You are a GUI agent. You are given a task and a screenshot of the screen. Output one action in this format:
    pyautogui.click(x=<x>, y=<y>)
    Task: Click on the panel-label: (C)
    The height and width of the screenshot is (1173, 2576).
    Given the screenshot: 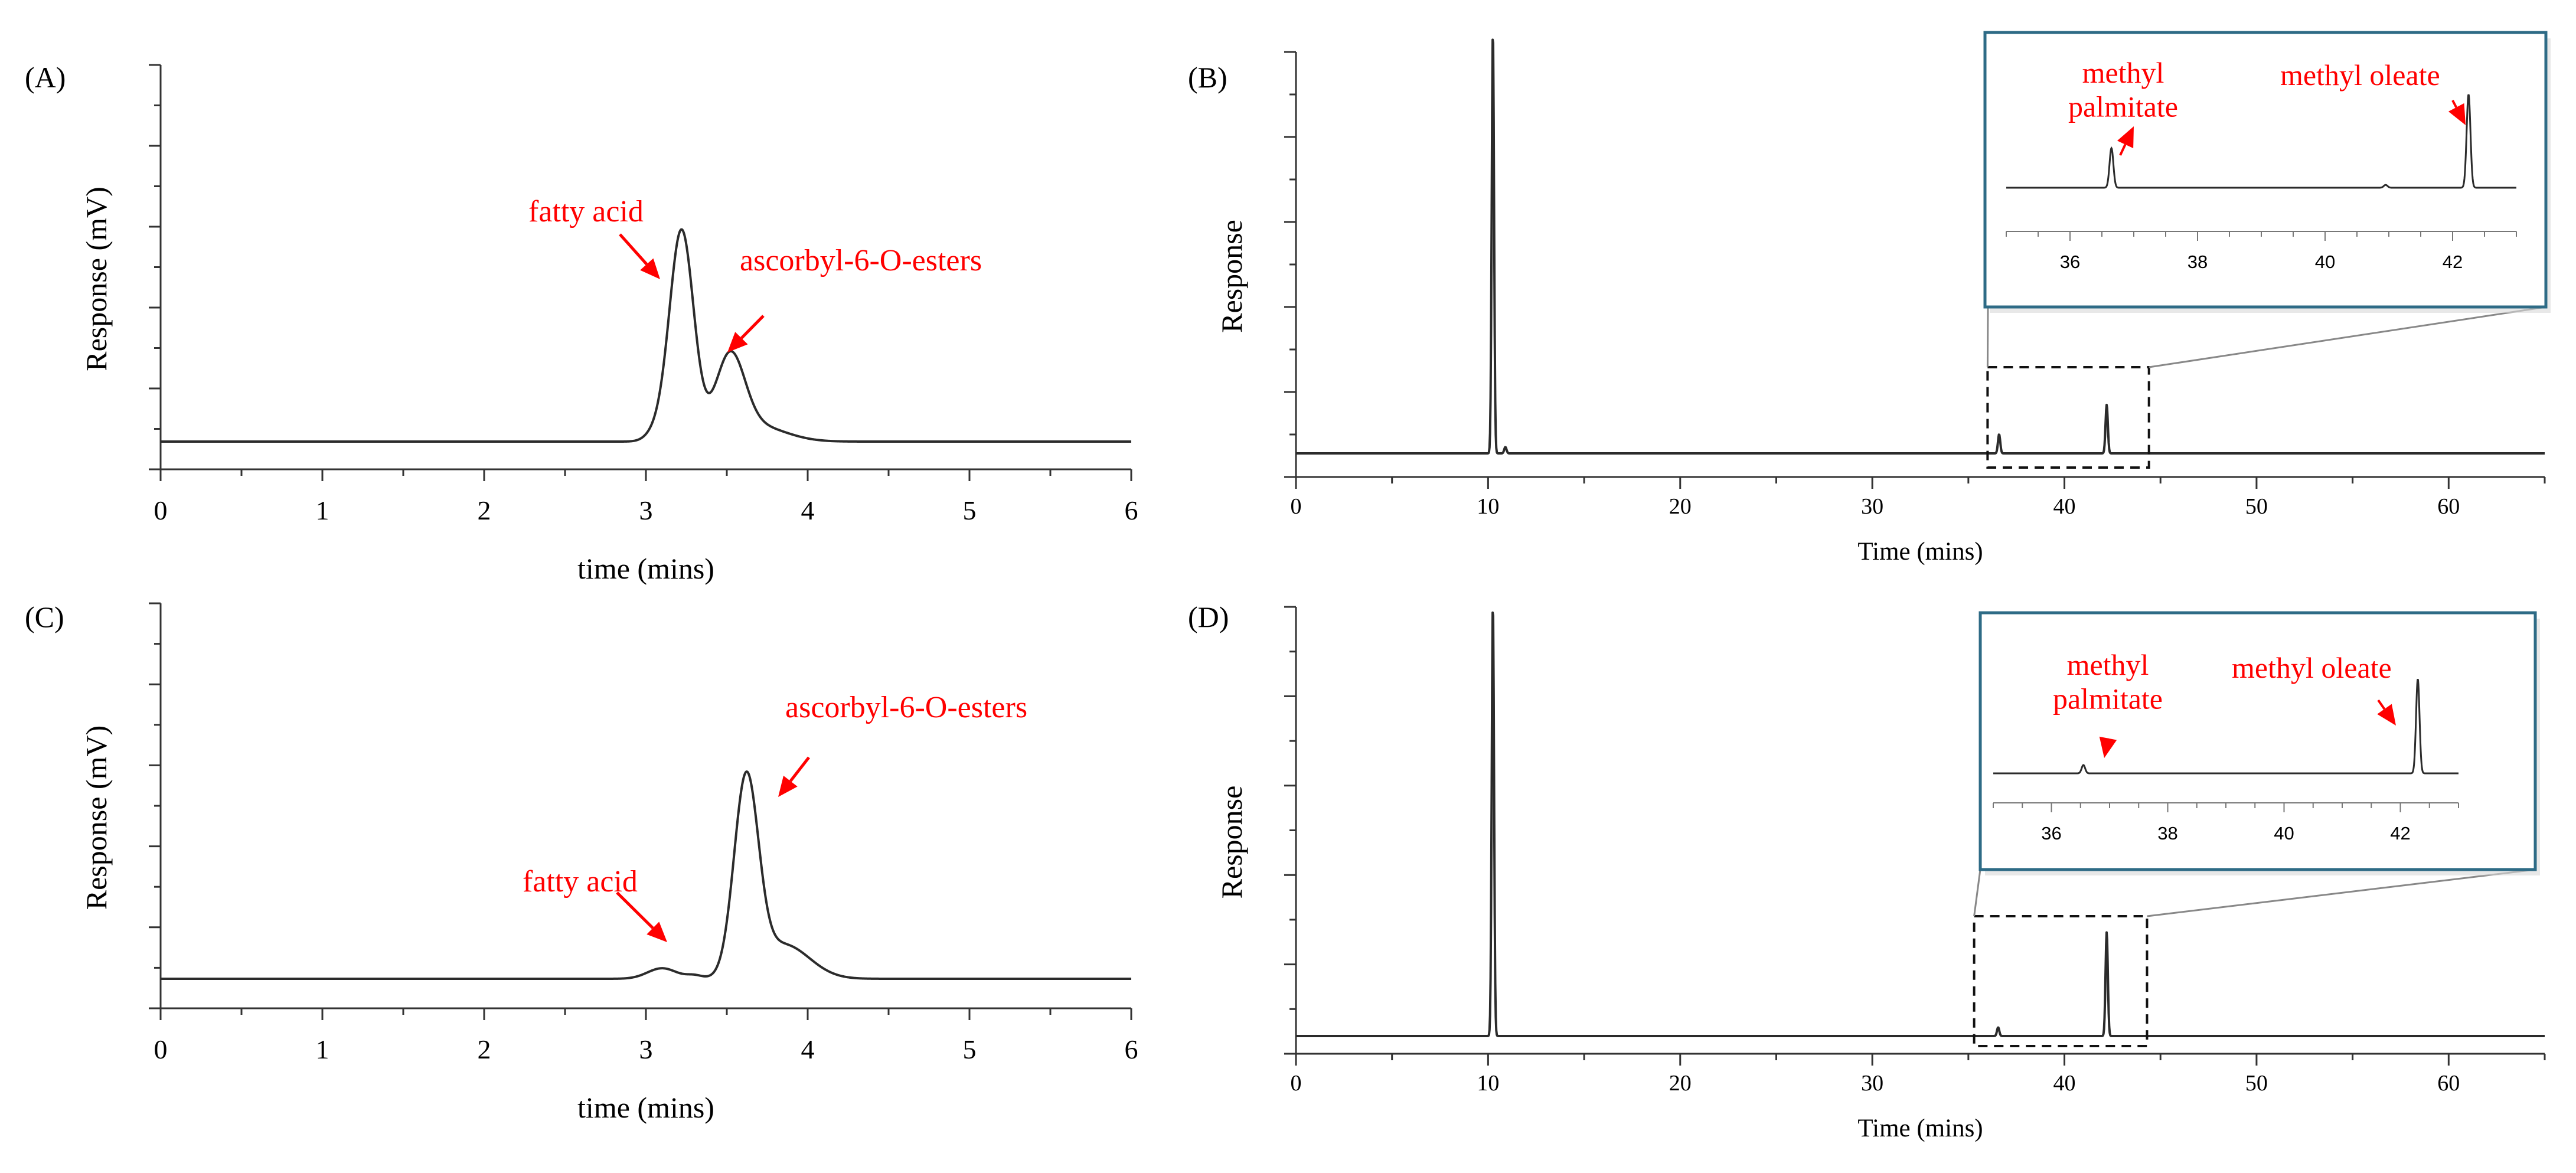 What is the action you would take?
    pyautogui.click(x=44, y=616)
    